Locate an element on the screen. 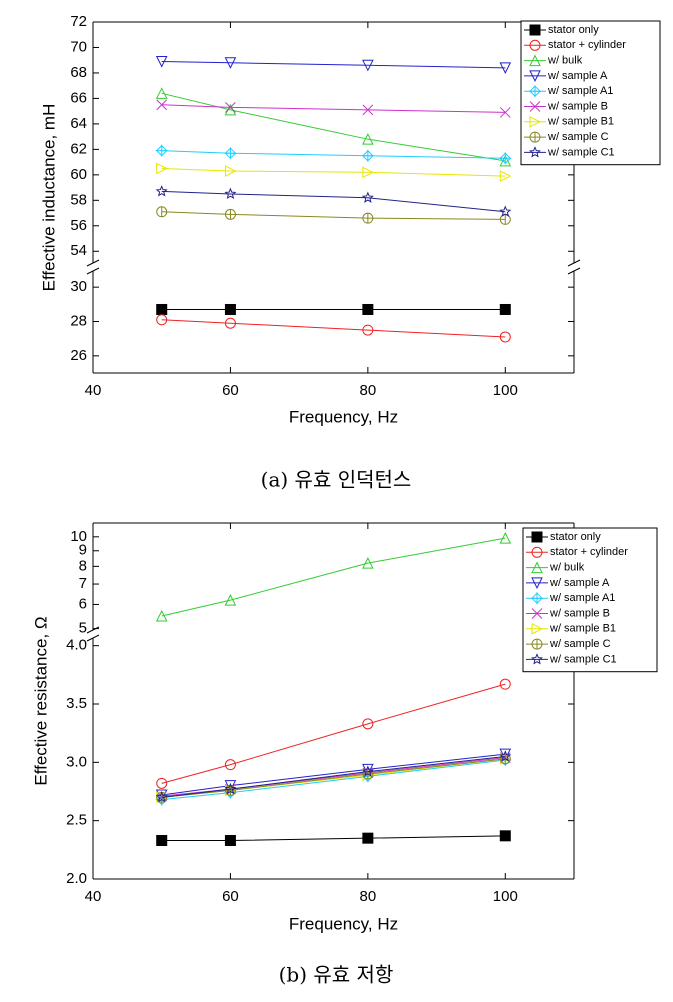 The image size is (673, 1002). y-tick-label: 4.0 is located at coordinates (76, 645).